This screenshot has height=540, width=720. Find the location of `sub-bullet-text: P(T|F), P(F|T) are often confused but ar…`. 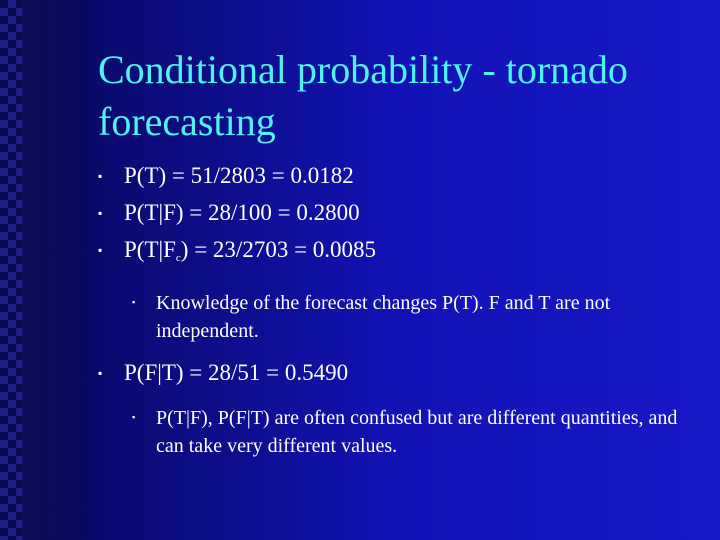

sub-bullet-text: P(T|F), P(F|T) are often confused but ar… is located at coordinates (417, 432).